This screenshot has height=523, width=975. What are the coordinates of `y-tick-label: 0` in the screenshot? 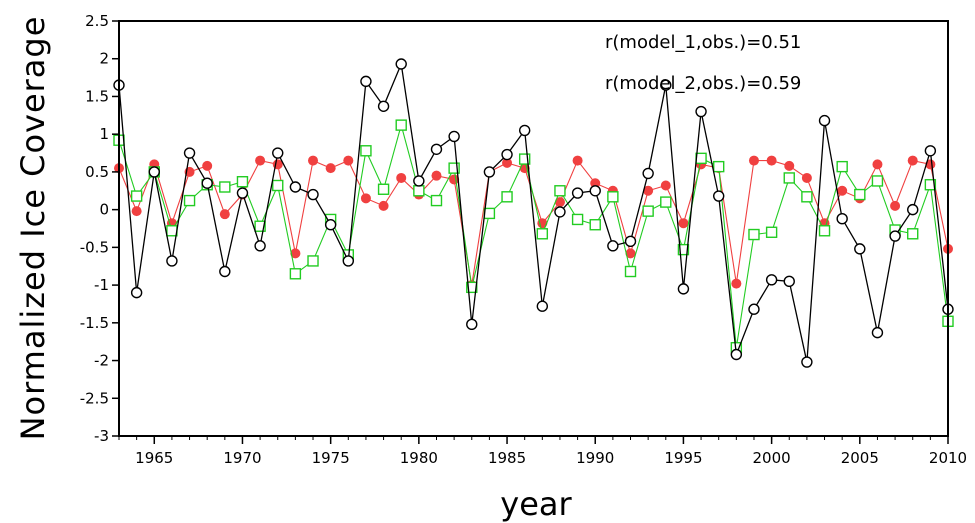 It's located at (104, 210).